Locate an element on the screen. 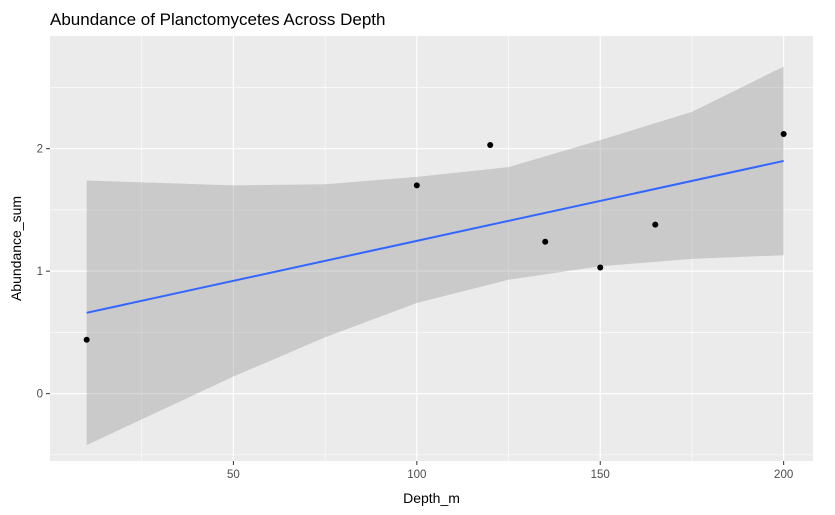 The height and width of the screenshot is (515, 835). chart-title: Abundance of Planctomycetes Across Depth is located at coordinates (217, 19).